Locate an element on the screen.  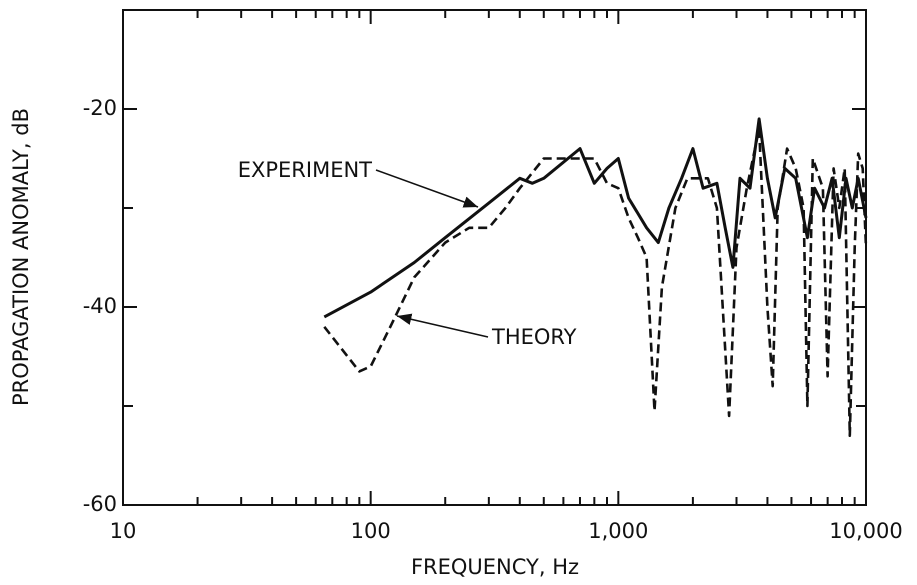
y-axis-label: PROPAGATION ANOMALY, dB is located at coordinates (21, 257).